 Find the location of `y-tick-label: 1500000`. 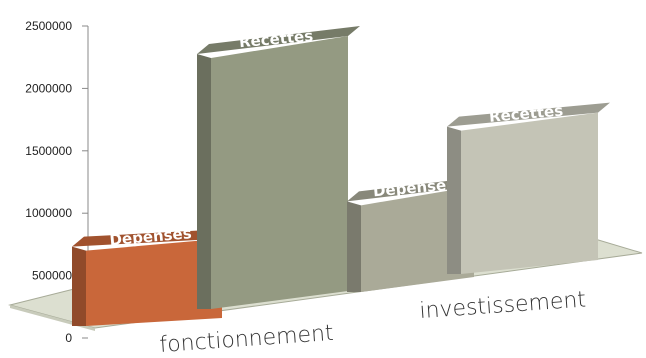

y-tick-label: 1500000 is located at coordinates (48, 151).